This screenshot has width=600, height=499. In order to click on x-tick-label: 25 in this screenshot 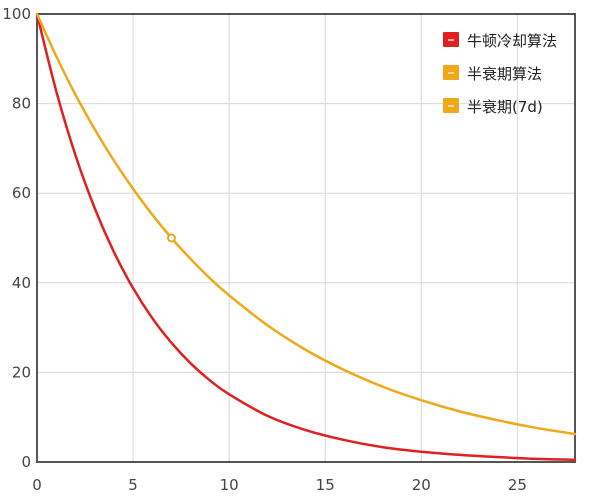, I will do `click(517, 485)`.